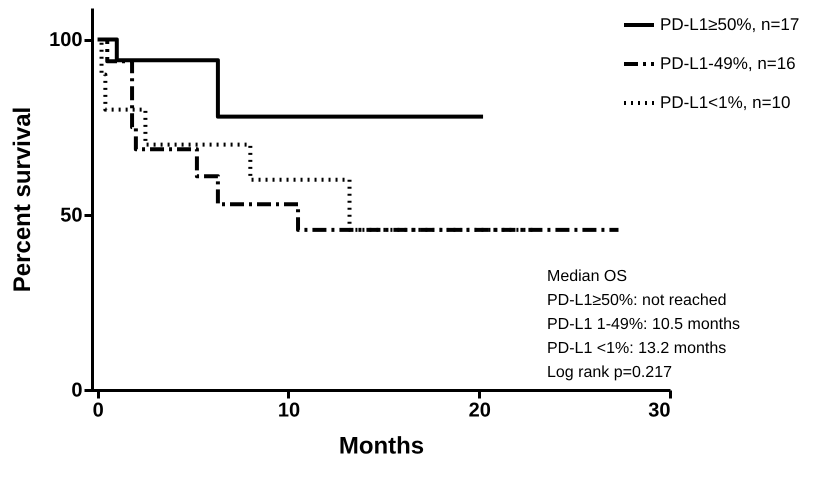  Describe the element at coordinates (659, 411) in the screenshot. I see `x-tick-label: 30` at that location.